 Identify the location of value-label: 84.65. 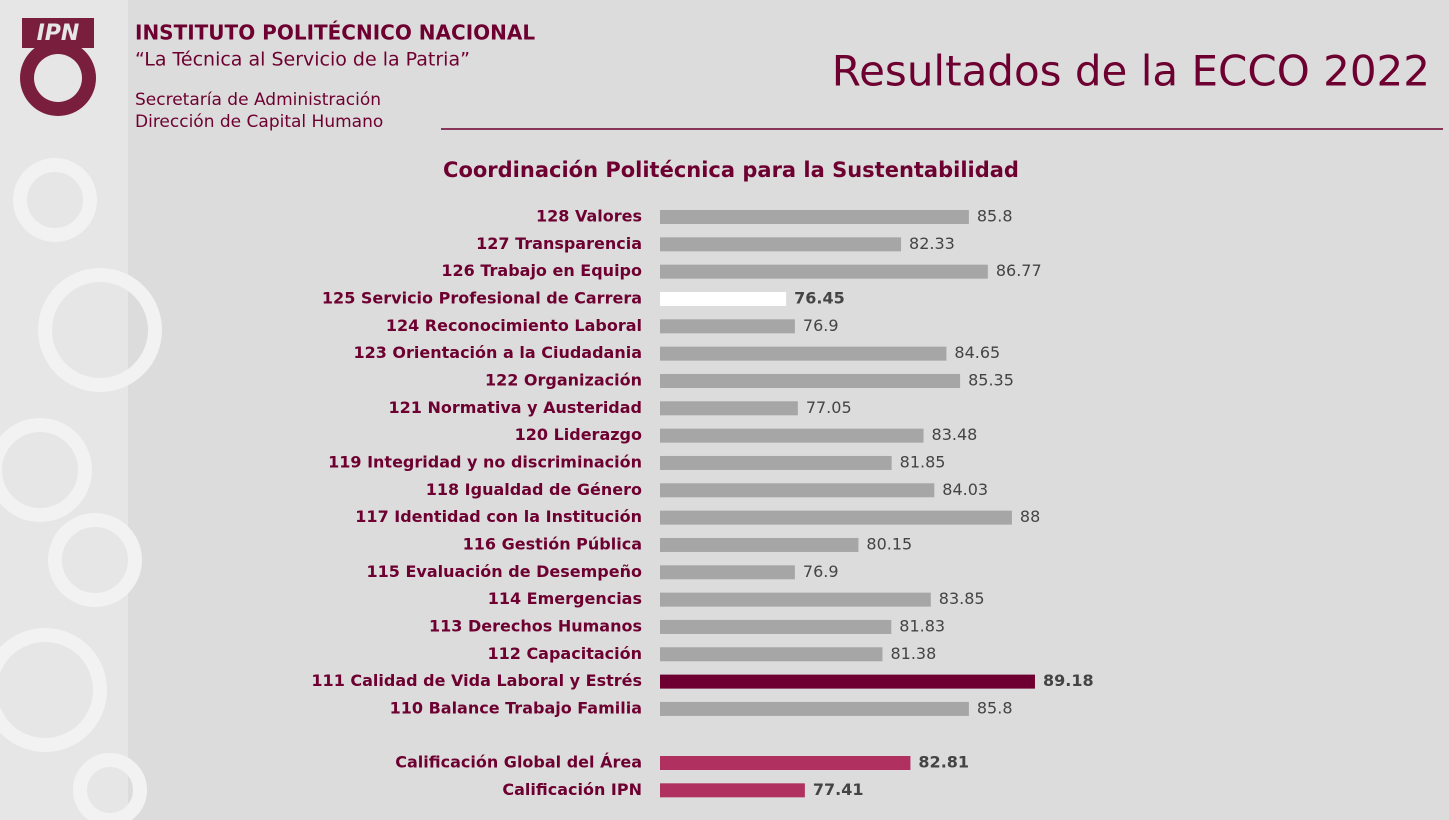
(977, 352).